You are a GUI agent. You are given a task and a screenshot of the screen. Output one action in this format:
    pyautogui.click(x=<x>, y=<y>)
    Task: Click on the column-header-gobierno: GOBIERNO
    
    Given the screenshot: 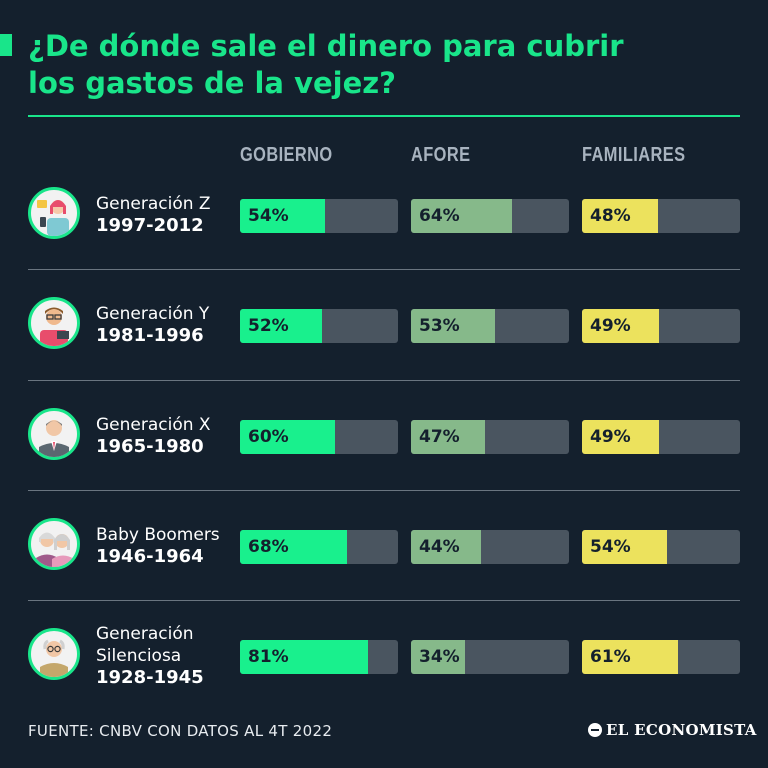 What is the action you would take?
    pyautogui.click(x=286, y=155)
    